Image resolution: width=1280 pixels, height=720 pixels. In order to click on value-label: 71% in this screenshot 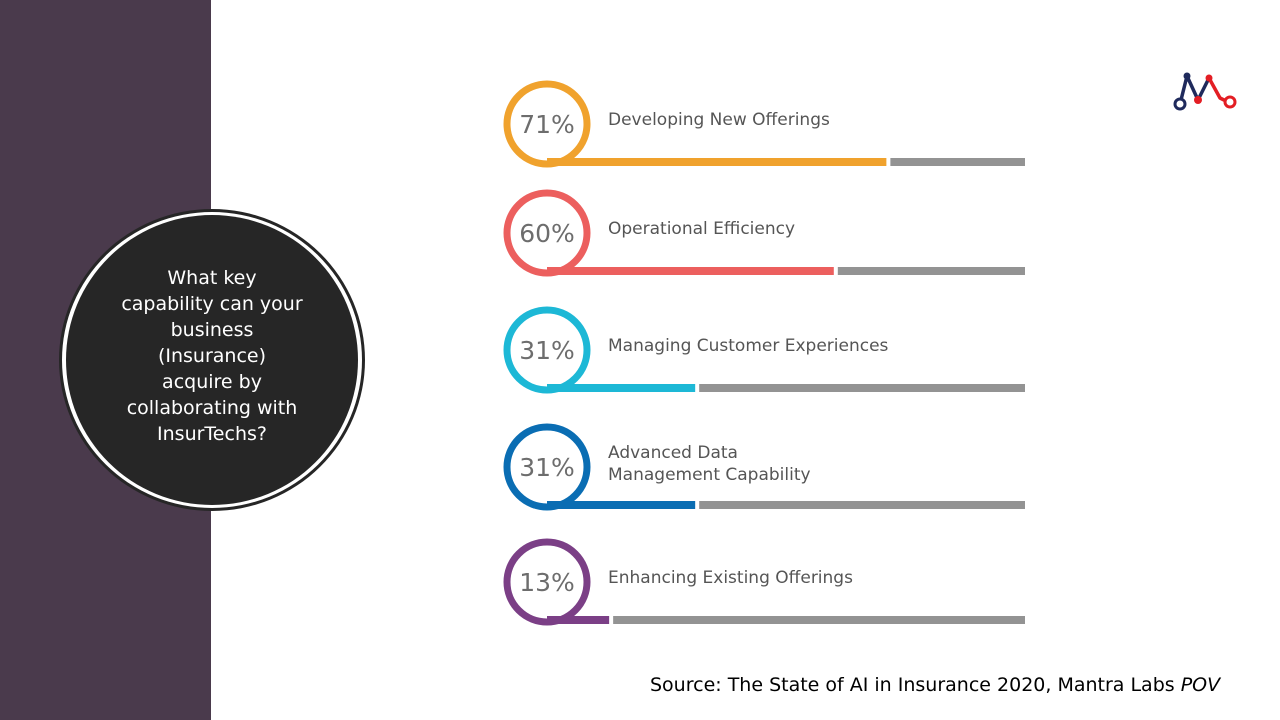, I will do `click(547, 124)`.